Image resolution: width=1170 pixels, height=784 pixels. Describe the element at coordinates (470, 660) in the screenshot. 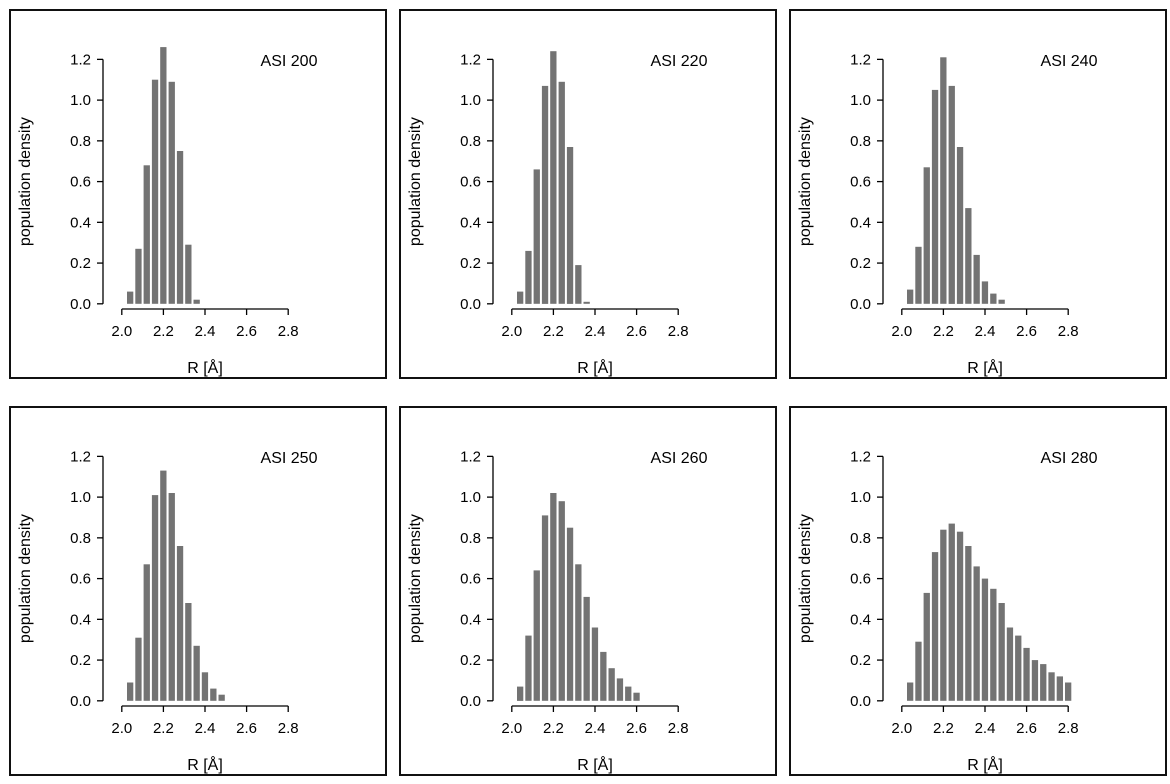

I see `y-tick-label: 0.2` at that location.